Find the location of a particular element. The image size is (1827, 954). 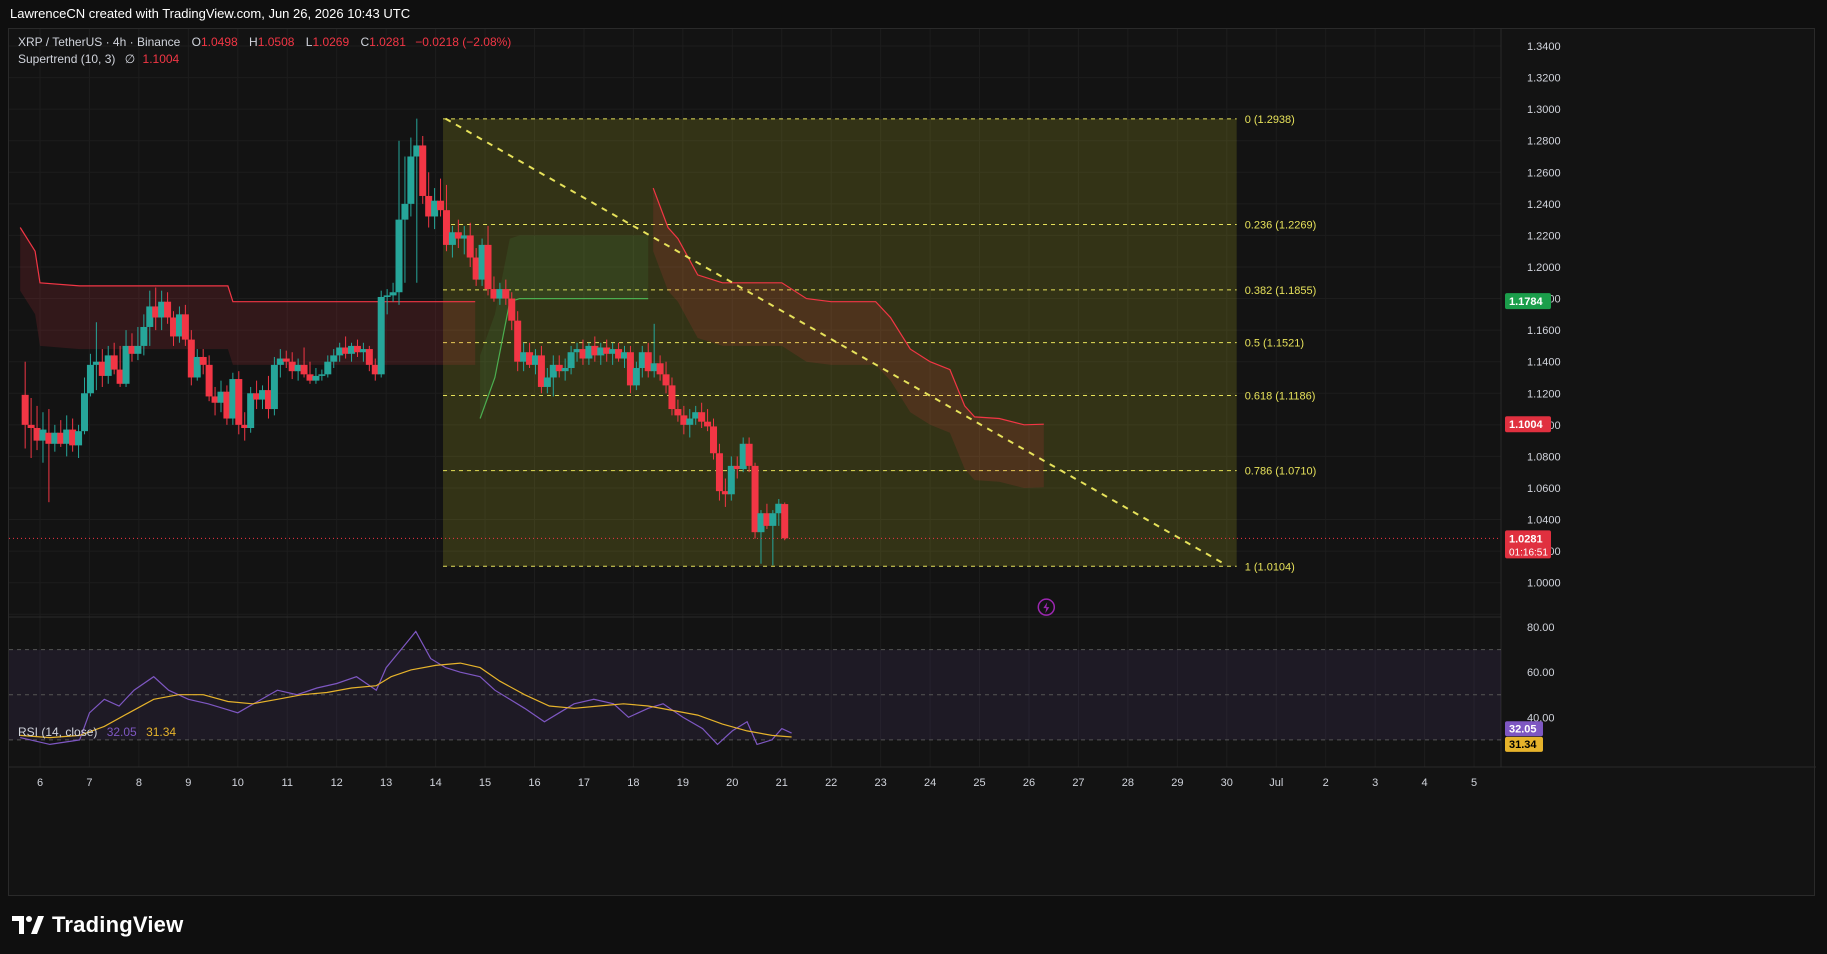

rsi-label: RSI (14, close) is located at coordinates (58, 732).